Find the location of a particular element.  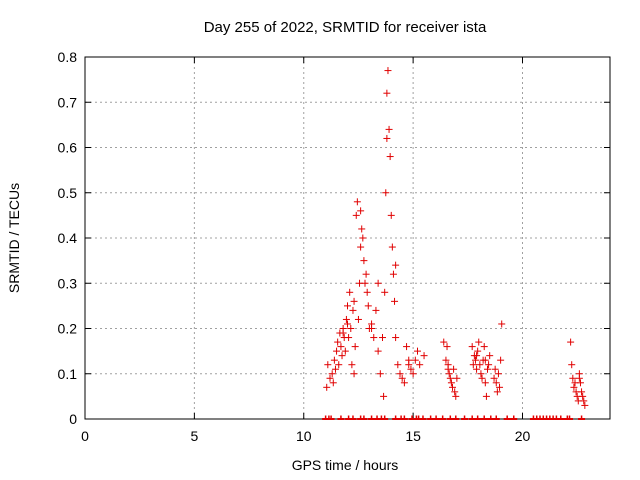

x-tick-label: 5 is located at coordinates (194, 436).